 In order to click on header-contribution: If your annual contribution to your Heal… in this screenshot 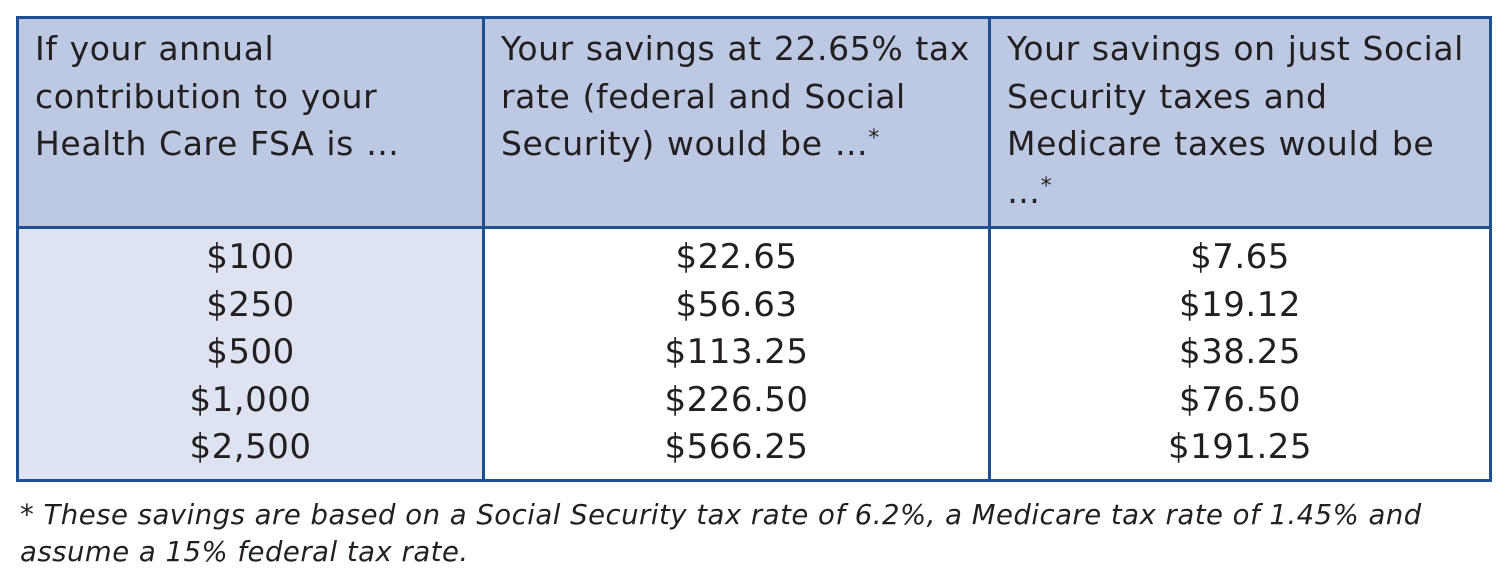, I will do `click(252, 124)`.